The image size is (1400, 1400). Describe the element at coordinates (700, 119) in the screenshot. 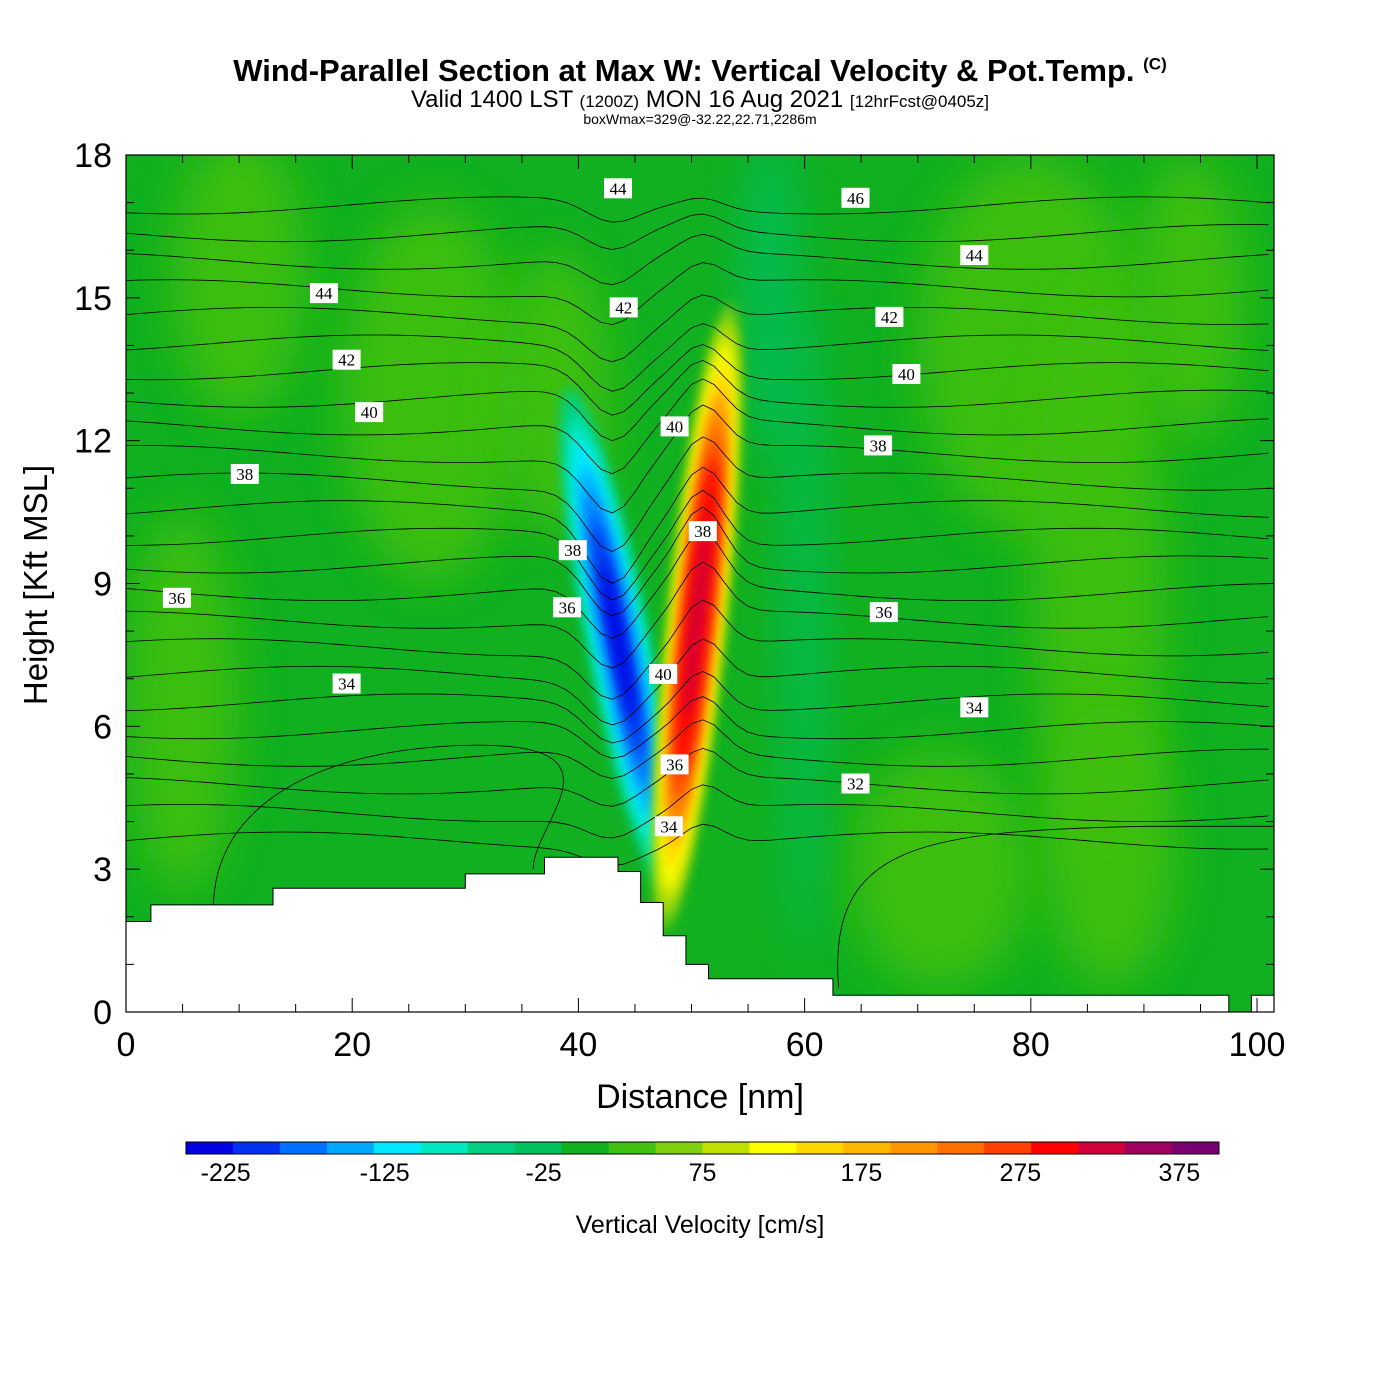

I see `boxwmax-info: boxWmax=329@-32.22,22.71,2286m` at that location.